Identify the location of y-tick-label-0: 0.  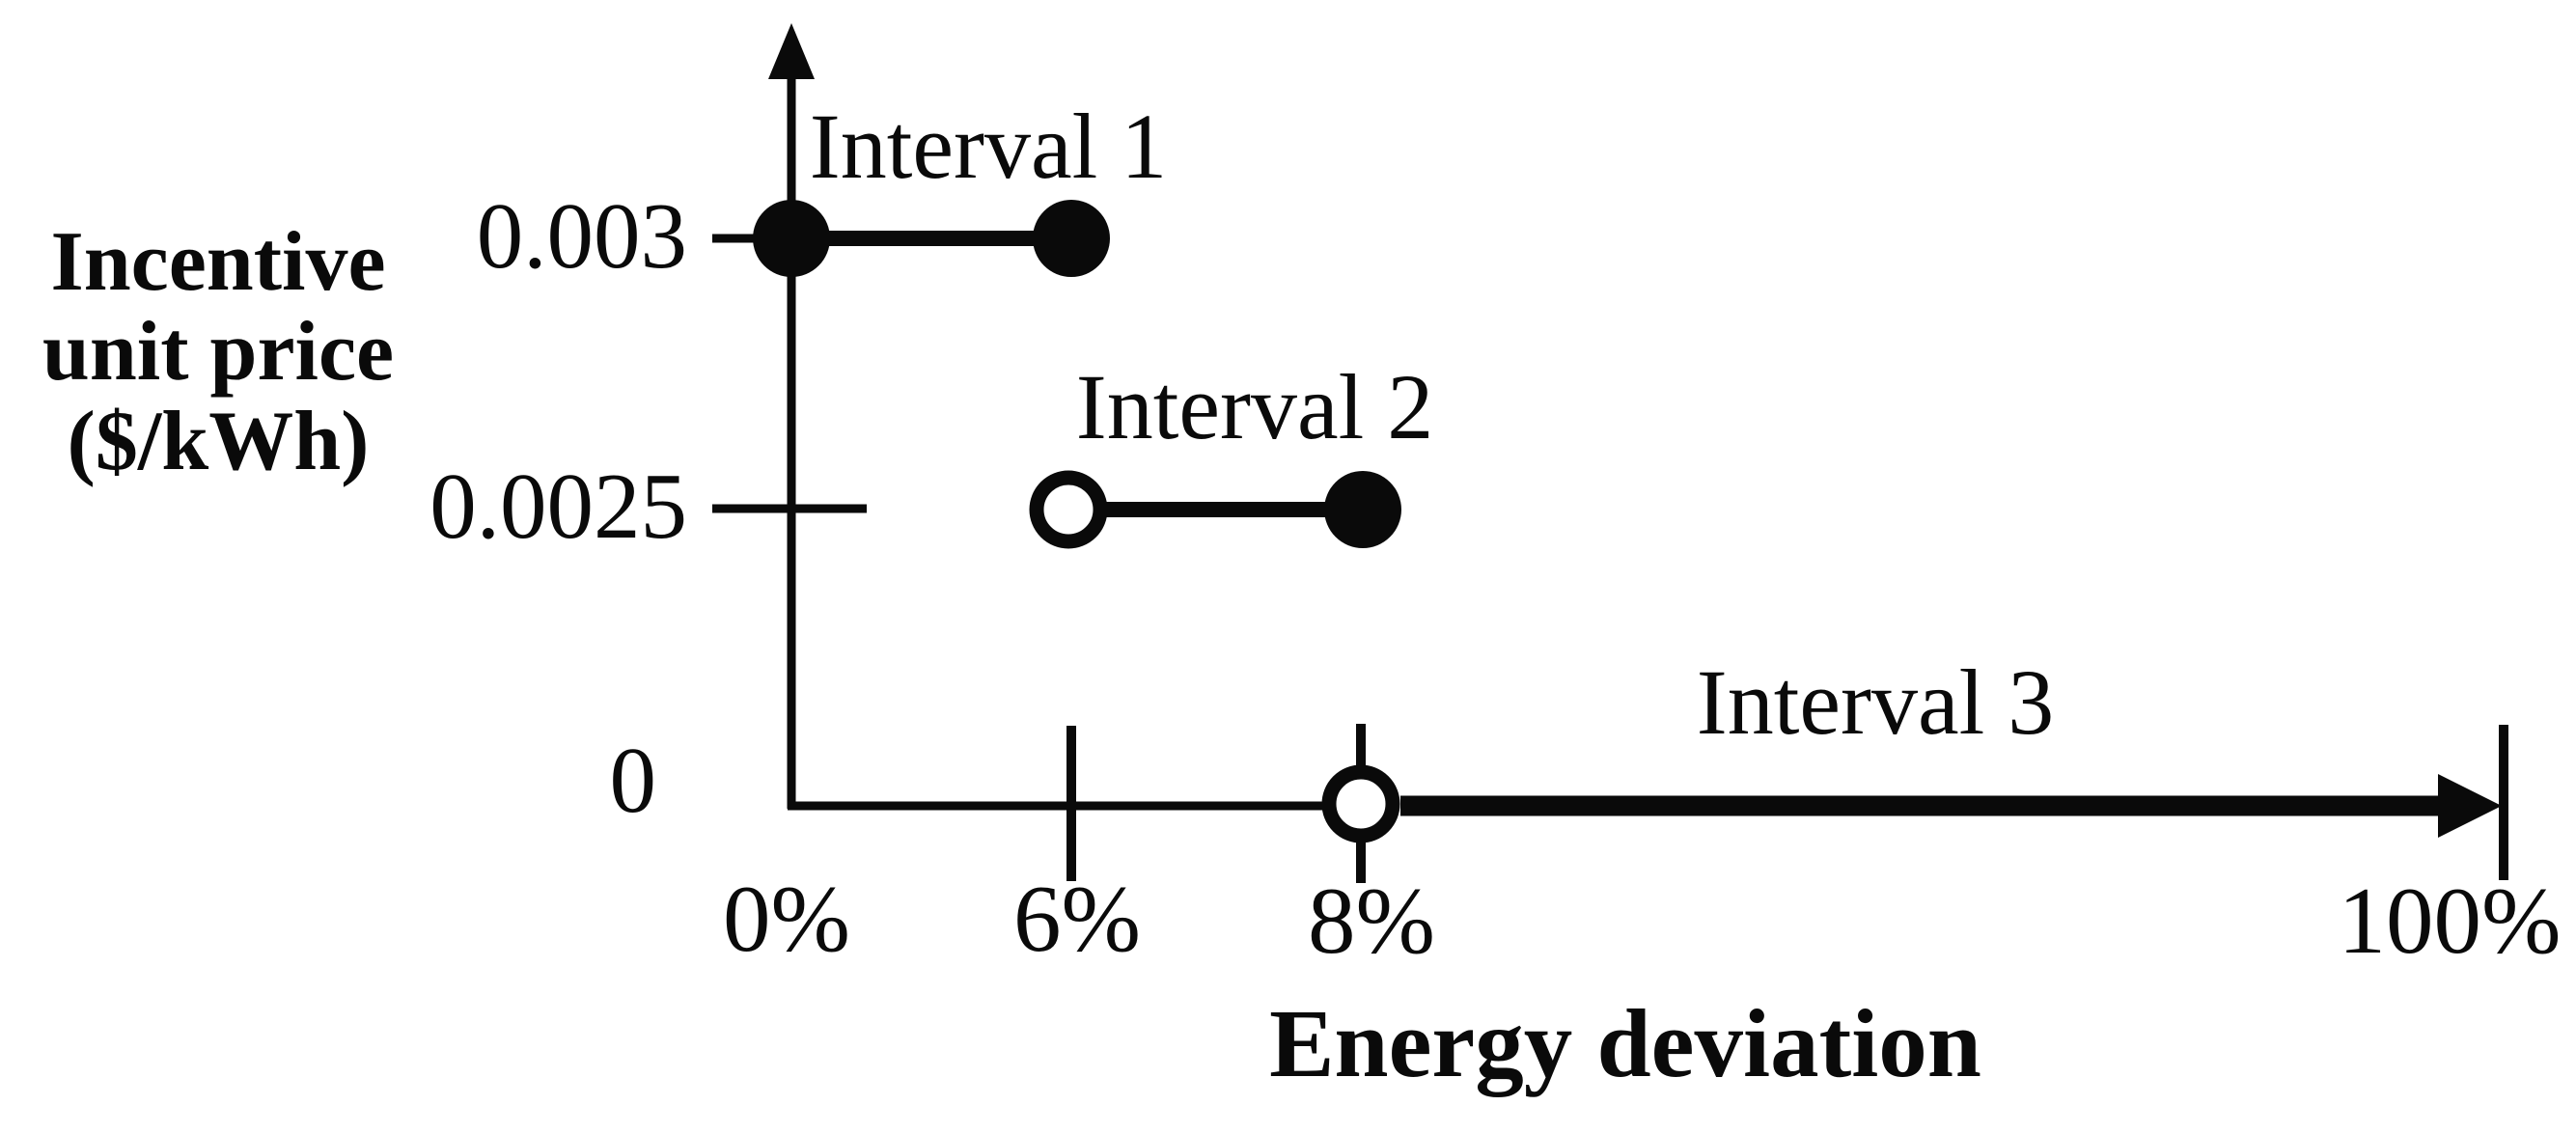
(633, 780).